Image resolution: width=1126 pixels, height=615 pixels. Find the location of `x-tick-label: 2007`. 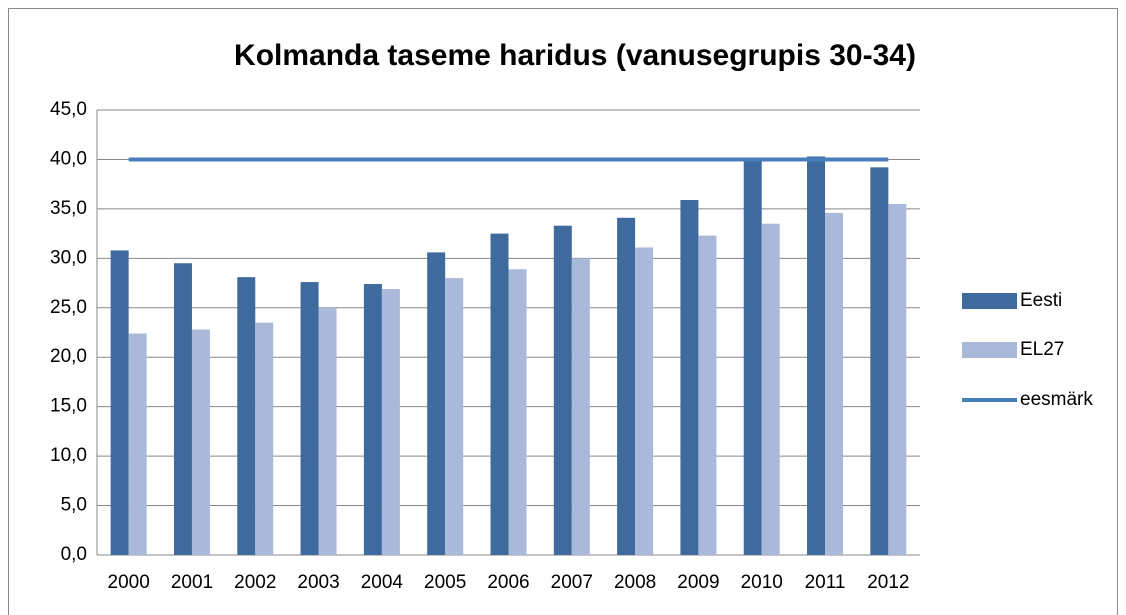

x-tick-label: 2007 is located at coordinates (572, 582).